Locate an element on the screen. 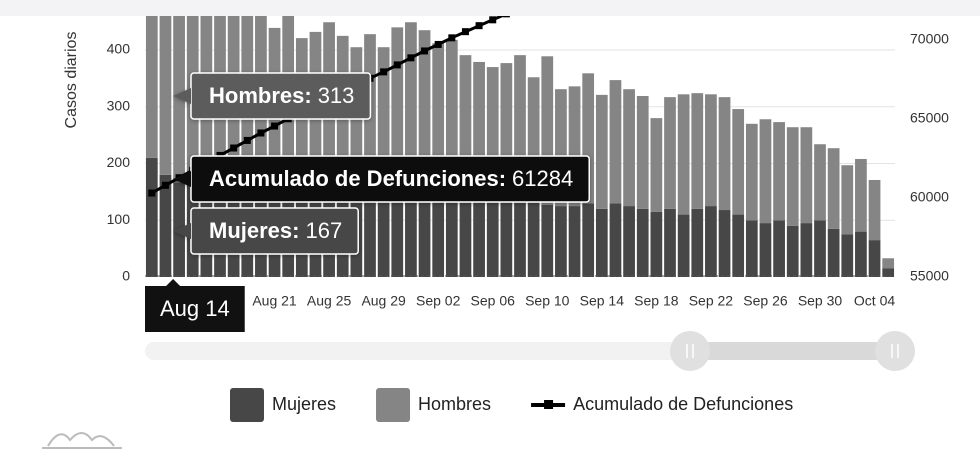  x-tick-label: Aug 21 is located at coordinates (274, 301).